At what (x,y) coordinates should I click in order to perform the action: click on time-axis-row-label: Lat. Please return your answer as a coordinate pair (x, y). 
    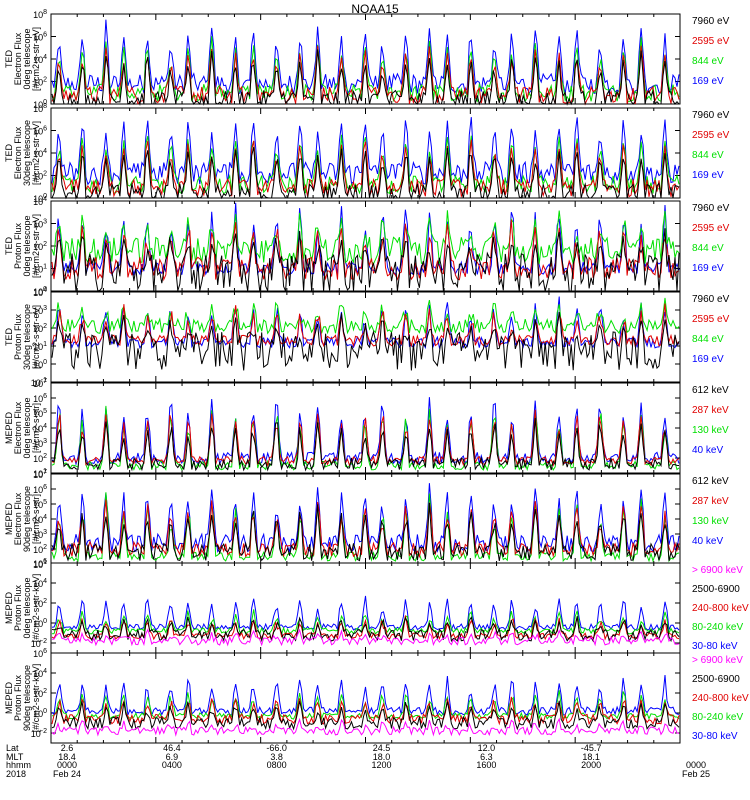
    Looking at the image, I should click on (12, 748).